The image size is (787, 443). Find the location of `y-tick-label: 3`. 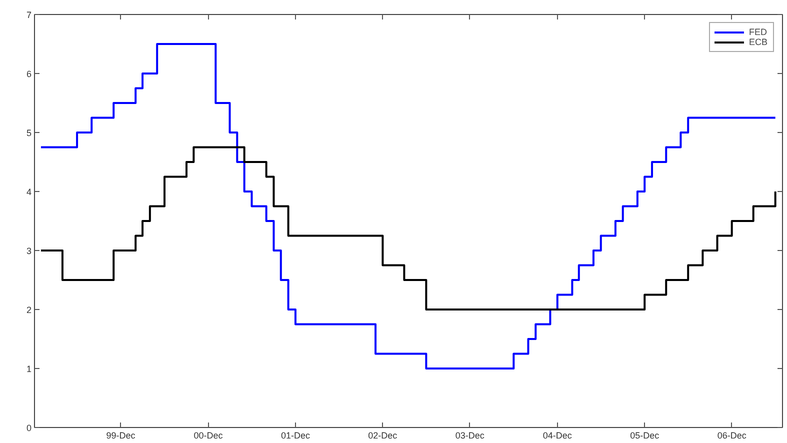

y-tick-label: 3 is located at coordinates (29, 251).